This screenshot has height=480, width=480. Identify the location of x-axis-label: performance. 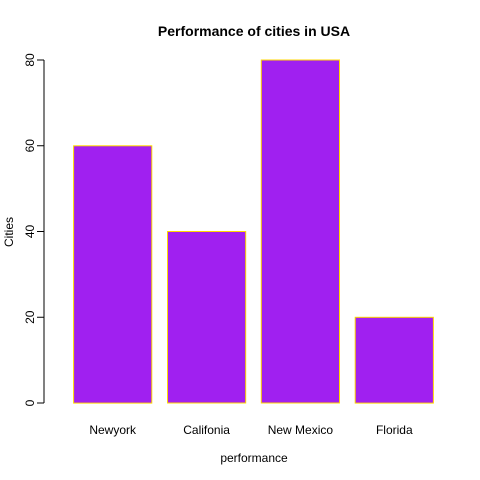
(254, 458).